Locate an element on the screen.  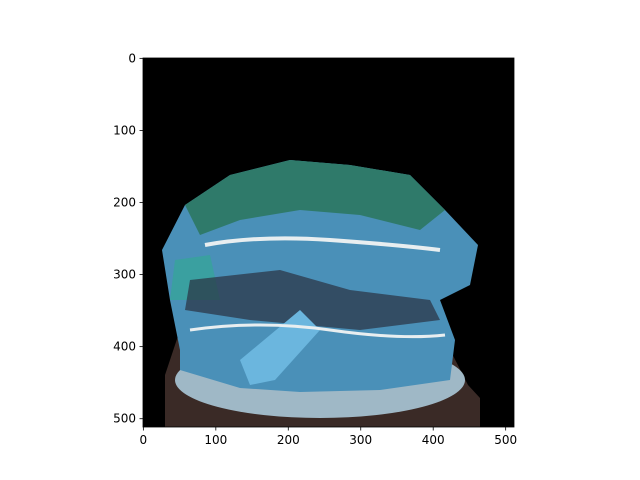
y-tick-label: 300 is located at coordinates (124, 275).